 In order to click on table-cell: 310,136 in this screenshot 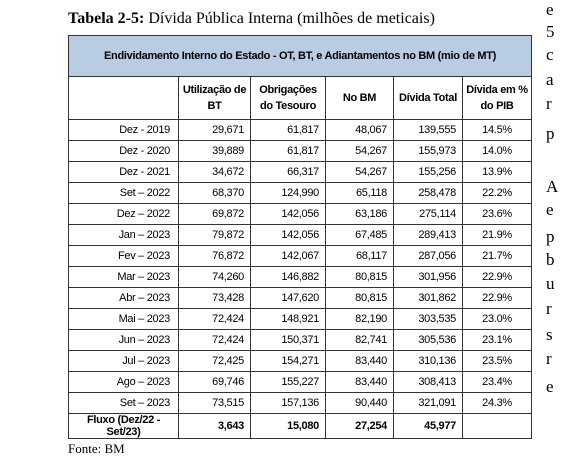, I will do `click(428, 361)`.